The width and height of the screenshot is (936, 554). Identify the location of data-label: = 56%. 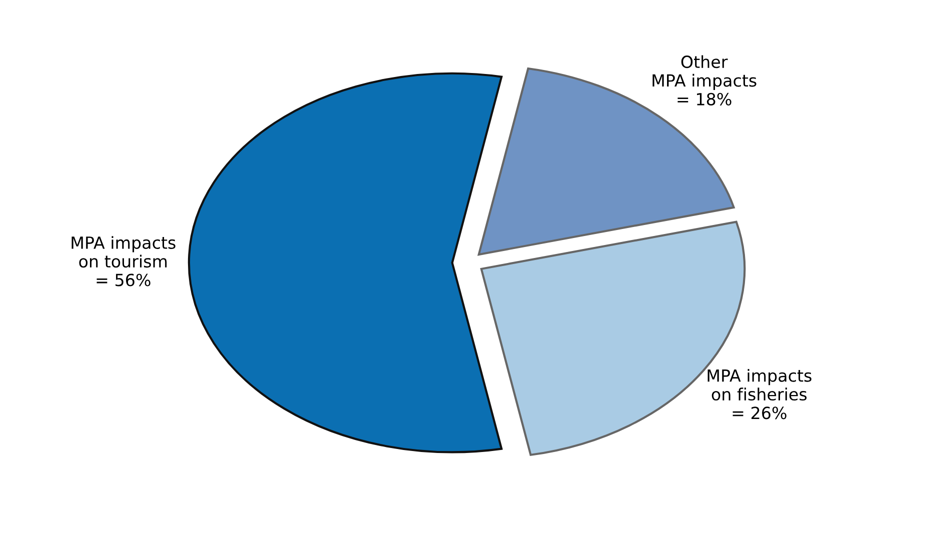
(123, 280).